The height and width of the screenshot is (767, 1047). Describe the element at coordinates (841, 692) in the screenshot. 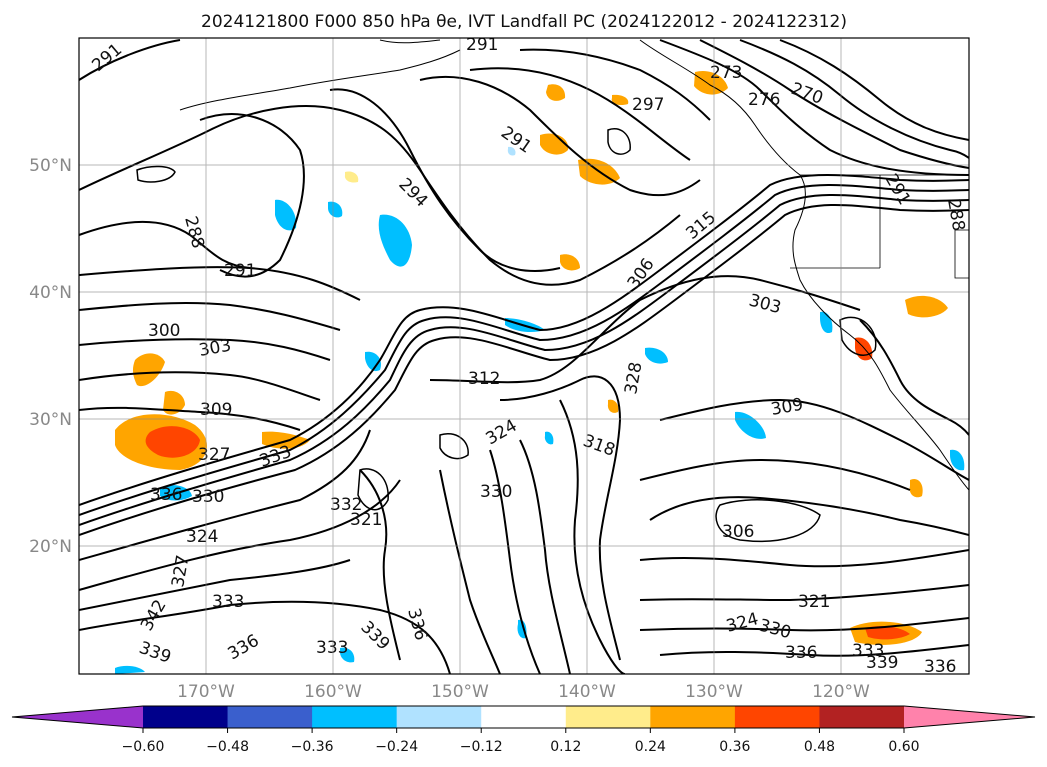

I see `lon-label: 120°W` at that location.